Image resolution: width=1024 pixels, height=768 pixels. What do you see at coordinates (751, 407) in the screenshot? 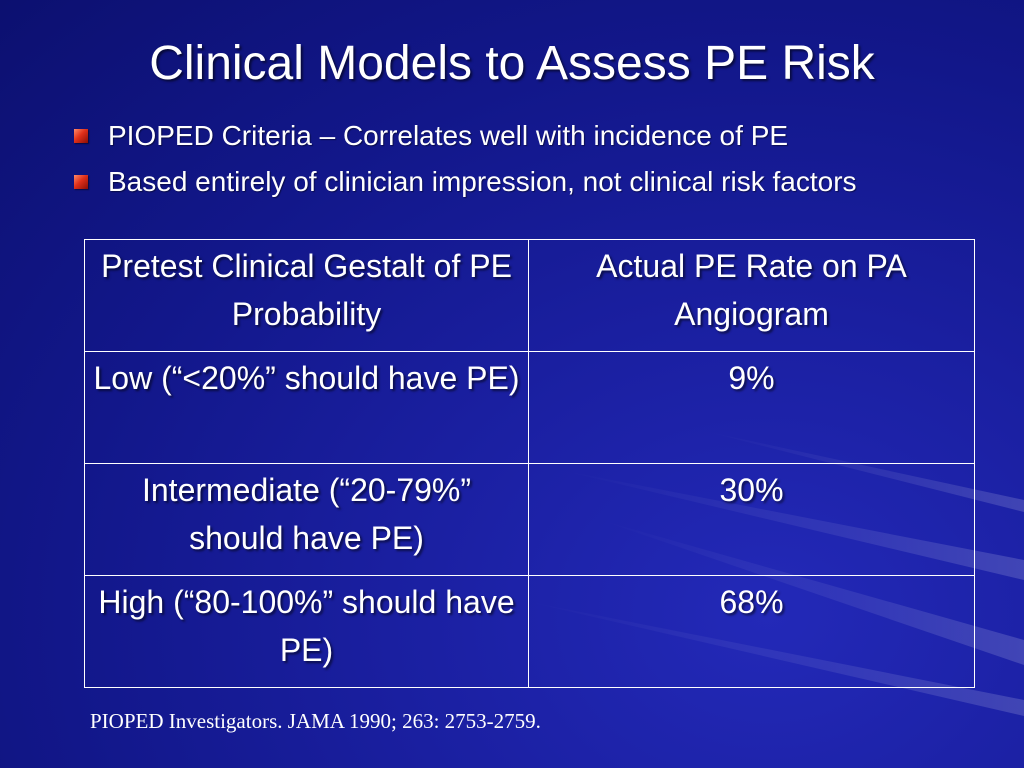
I see `table-cell-pe-rate: 9%` at bounding box center [751, 407].